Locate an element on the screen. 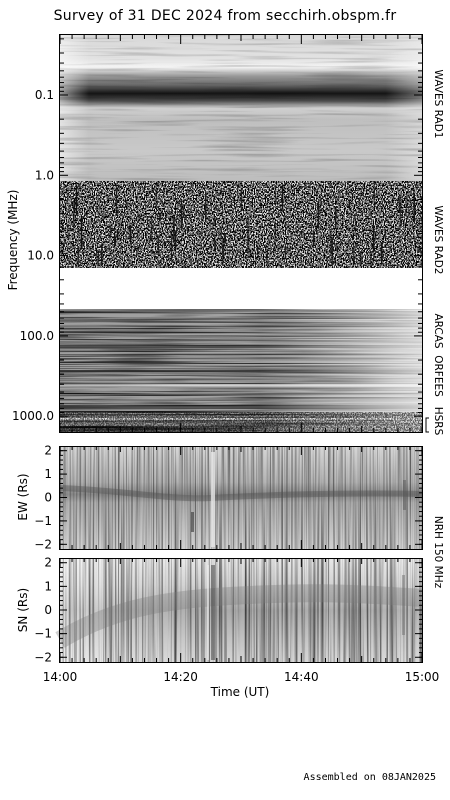  time-tick-label: 15:00 is located at coordinates (422, 677).